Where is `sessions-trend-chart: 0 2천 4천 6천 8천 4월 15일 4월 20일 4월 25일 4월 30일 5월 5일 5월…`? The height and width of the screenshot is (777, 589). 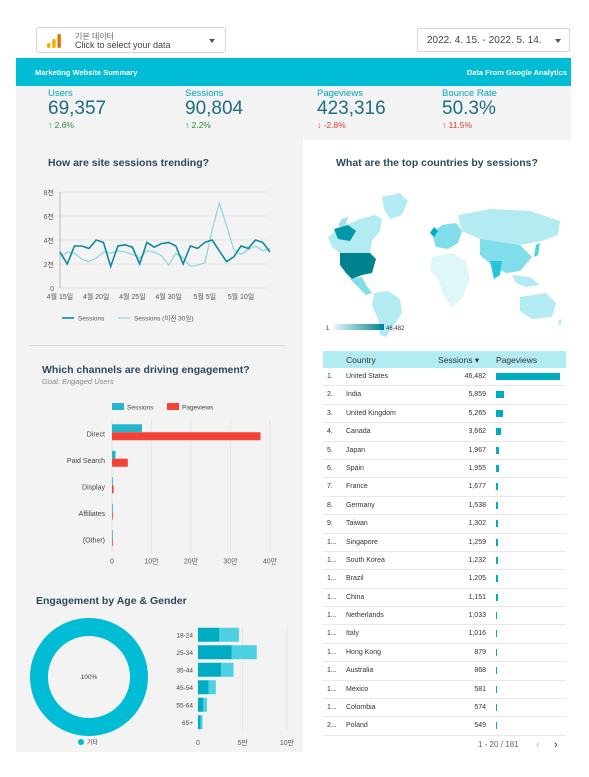
sessions-trend-chart: 0 2천 4천 6천 8천 4월 15일 4월 20일 4월 25일 4월 30일 5월 5일 5월… is located at coordinates (155, 255).